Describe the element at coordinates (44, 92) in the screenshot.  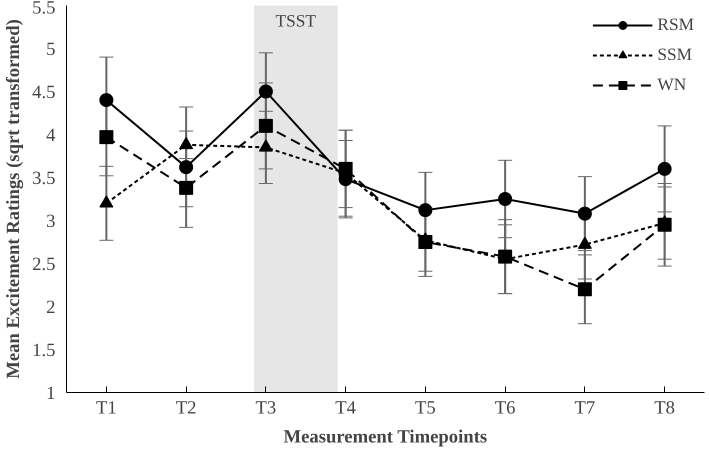
I see `y-tick-label: 4.5` at that location.